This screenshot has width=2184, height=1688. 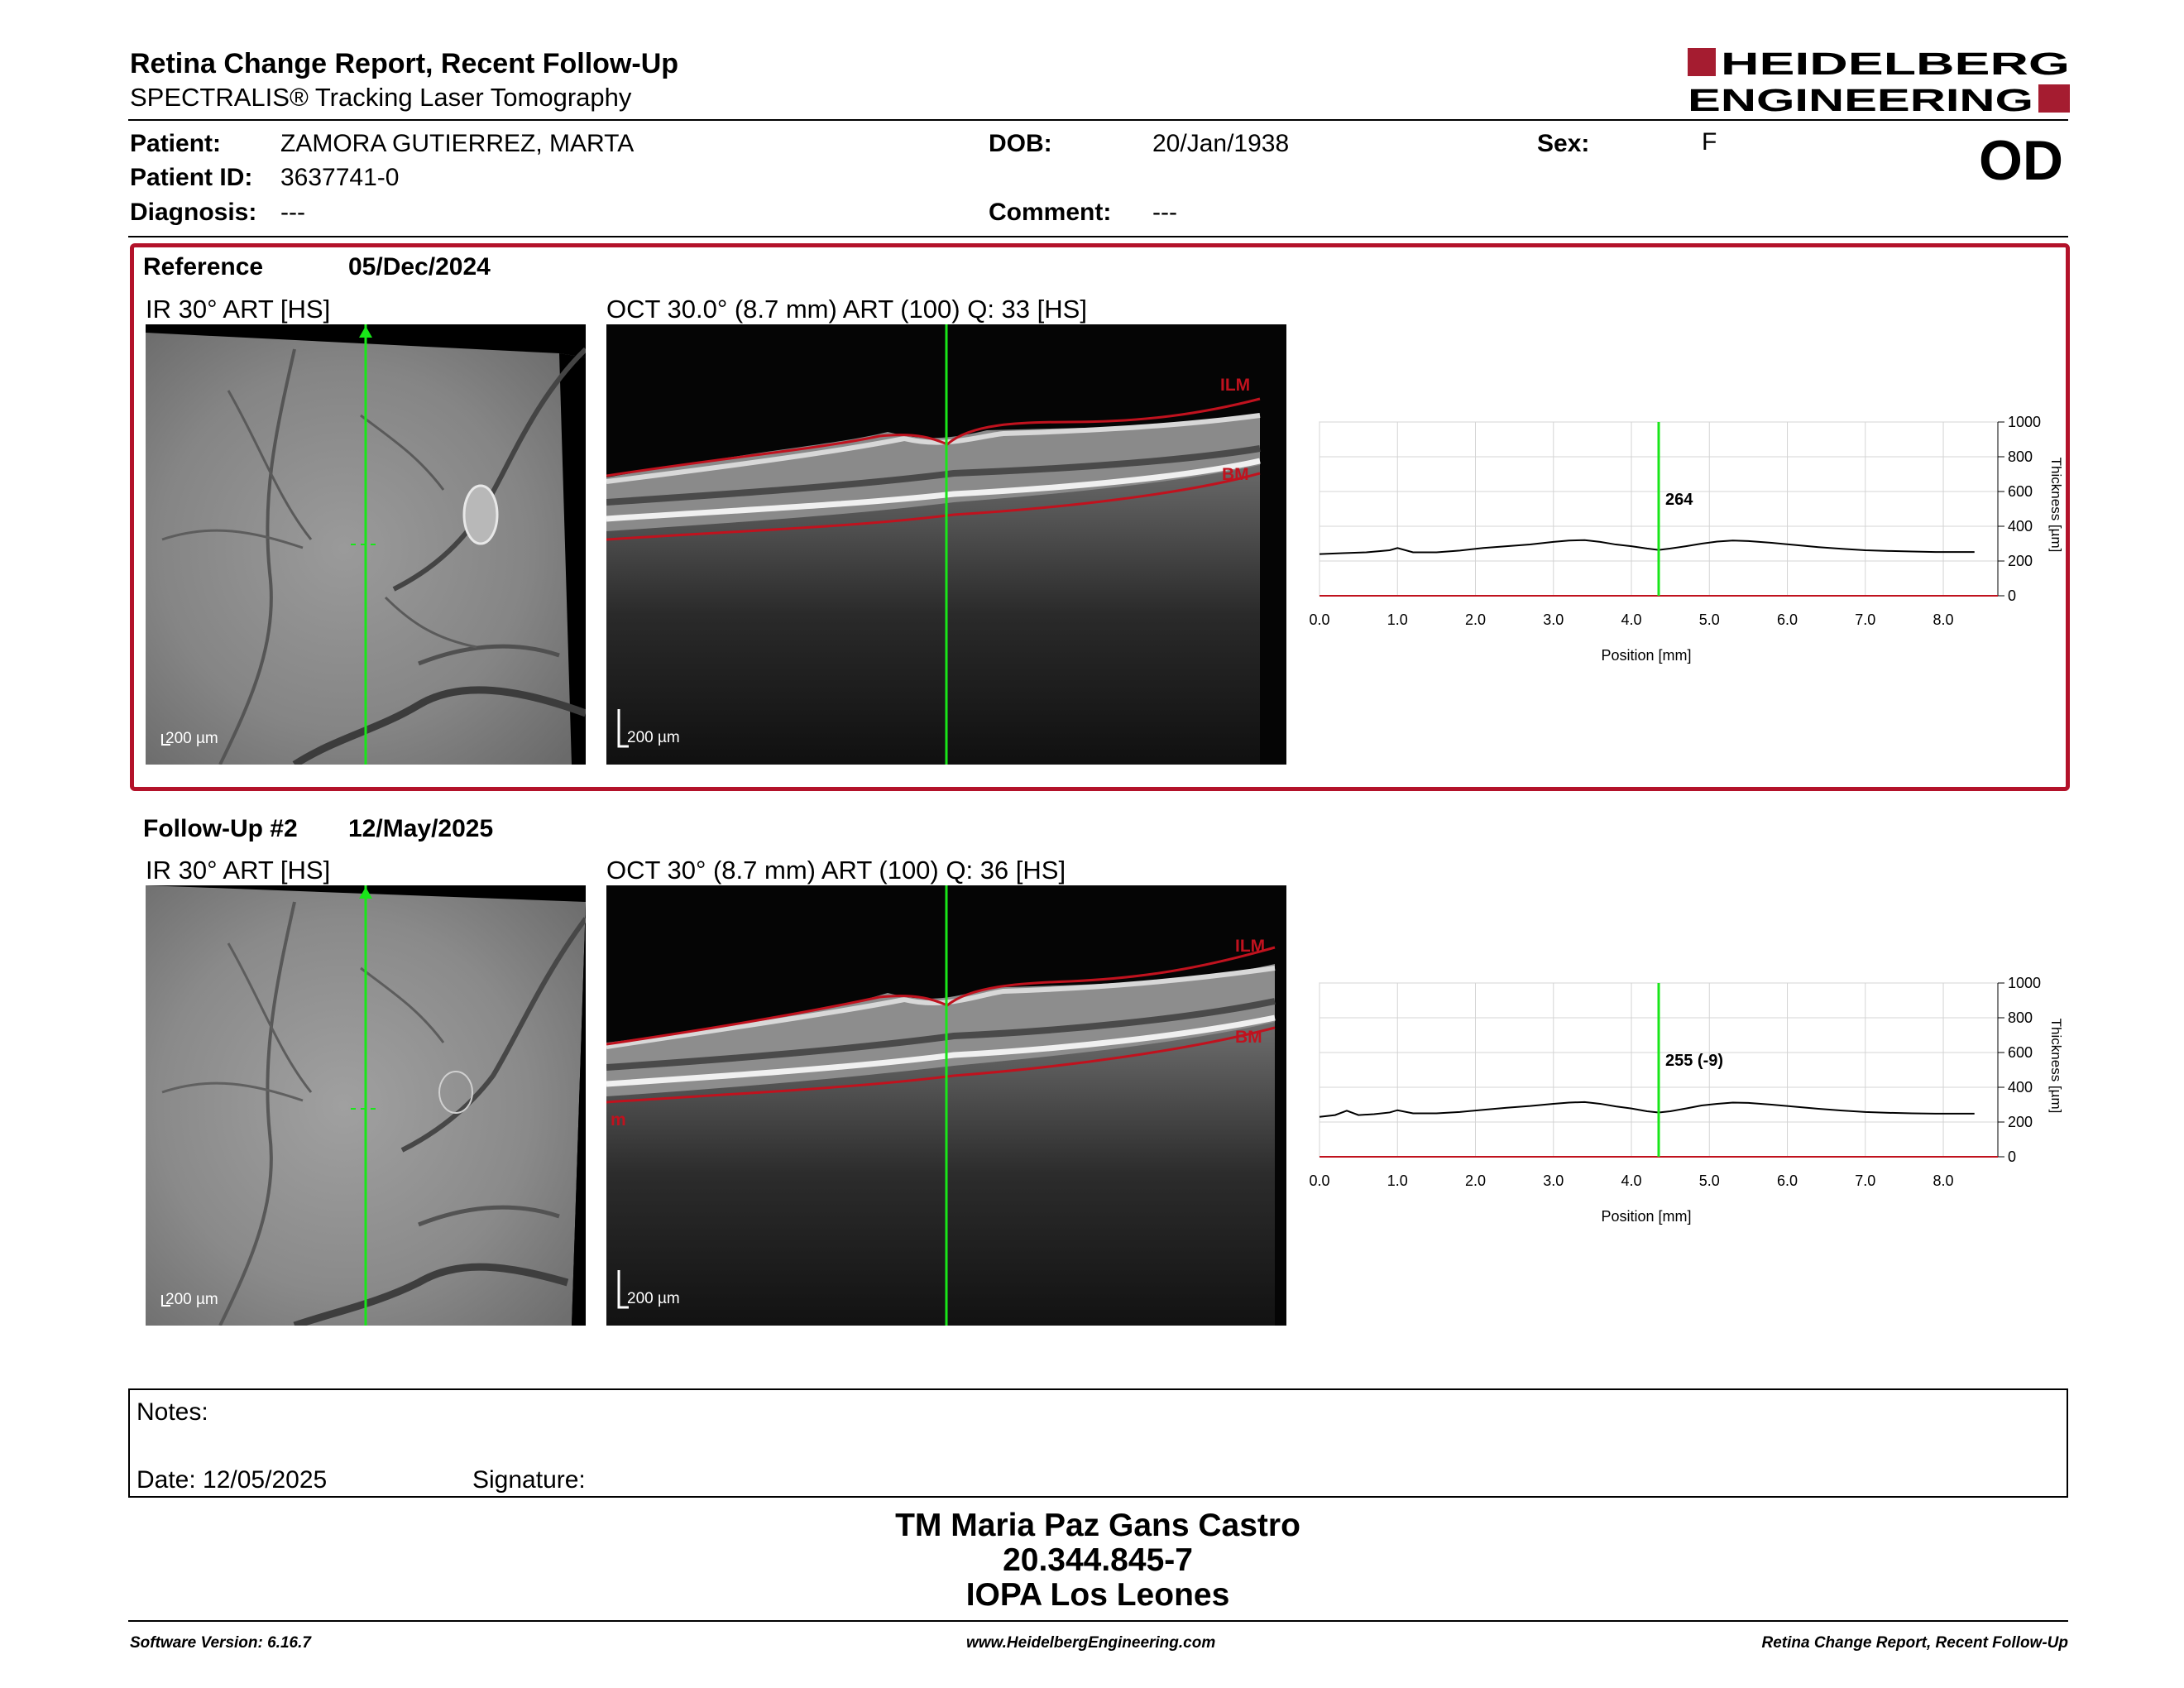 I want to click on eye-indicator: OD, so click(x=2021, y=160).